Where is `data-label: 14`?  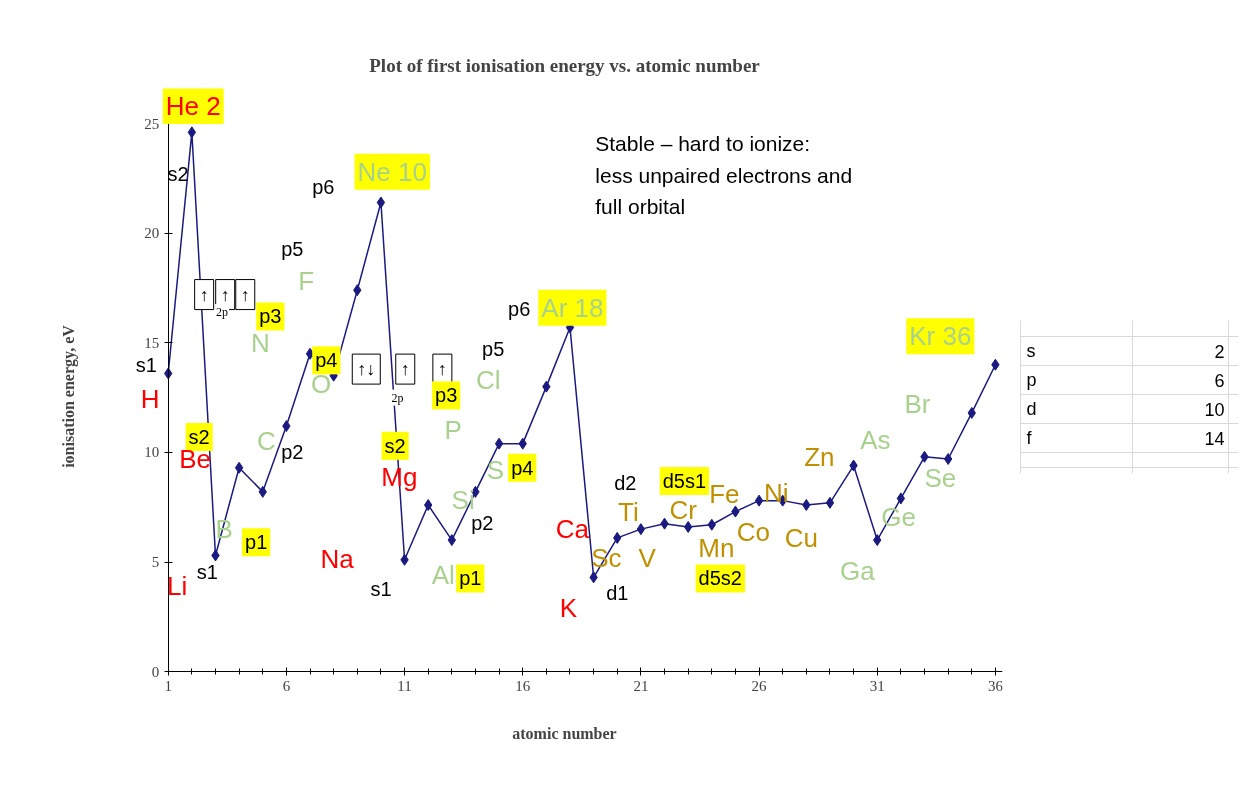 data-label: 14 is located at coordinates (1214, 438).